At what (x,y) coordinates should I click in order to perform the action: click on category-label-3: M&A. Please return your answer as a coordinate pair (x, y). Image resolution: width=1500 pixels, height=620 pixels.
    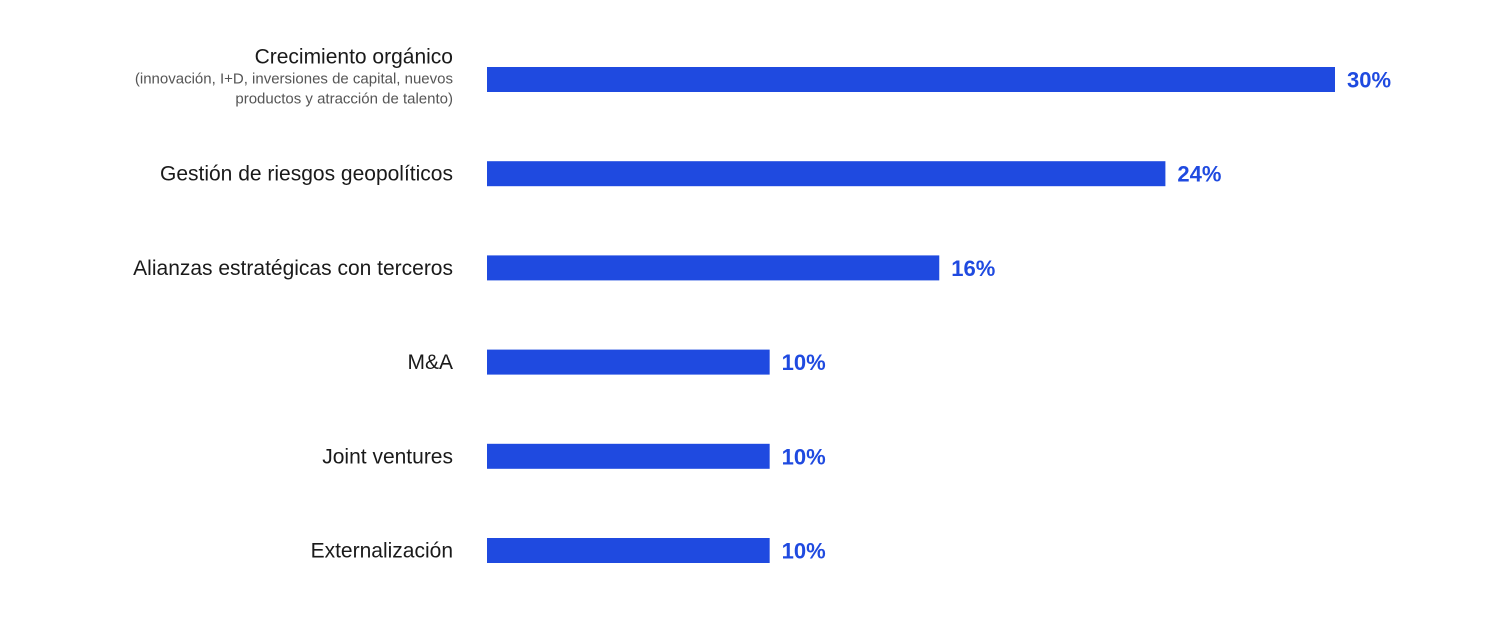
    Looking at the image, I should click on (430, 362).